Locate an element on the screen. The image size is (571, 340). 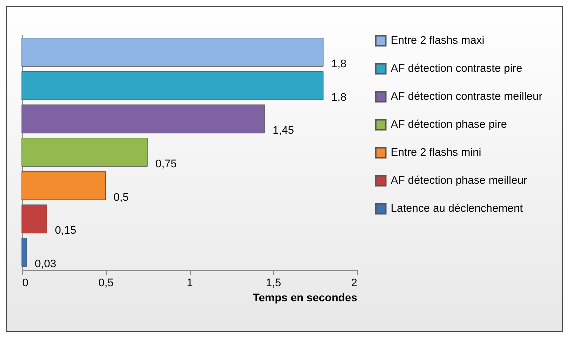
data-label: 0,03 is located at coordinates (45, 264).